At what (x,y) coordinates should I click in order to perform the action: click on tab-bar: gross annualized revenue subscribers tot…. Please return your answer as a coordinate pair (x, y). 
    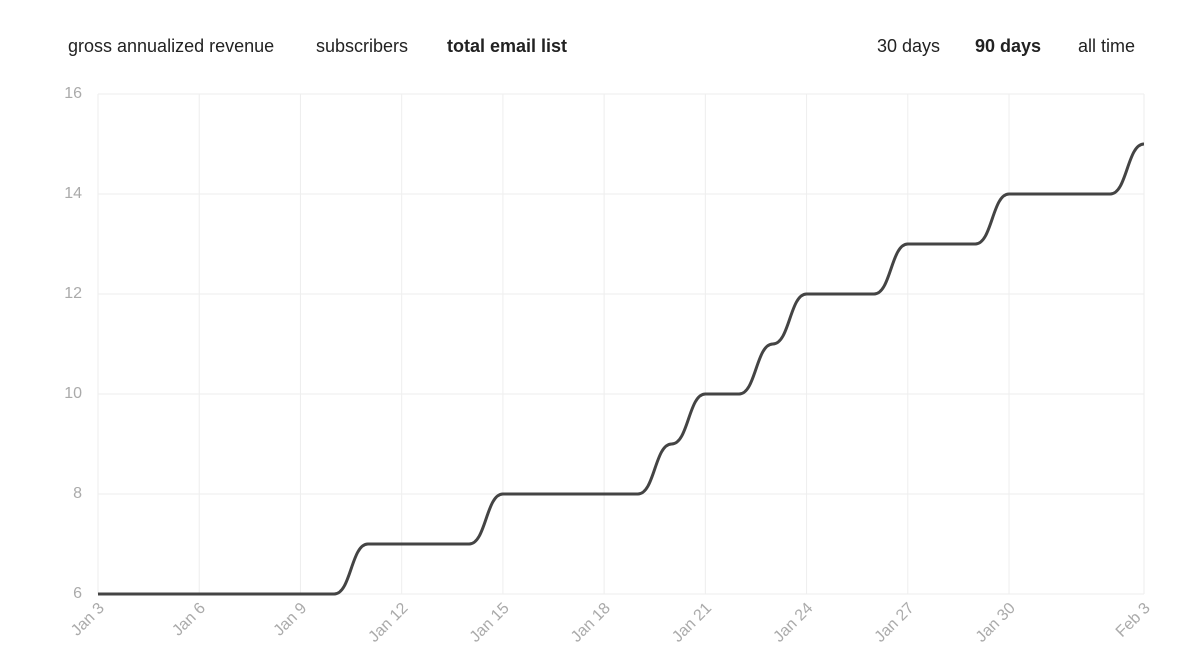
    Looking at the image, I should click on (600, 45).